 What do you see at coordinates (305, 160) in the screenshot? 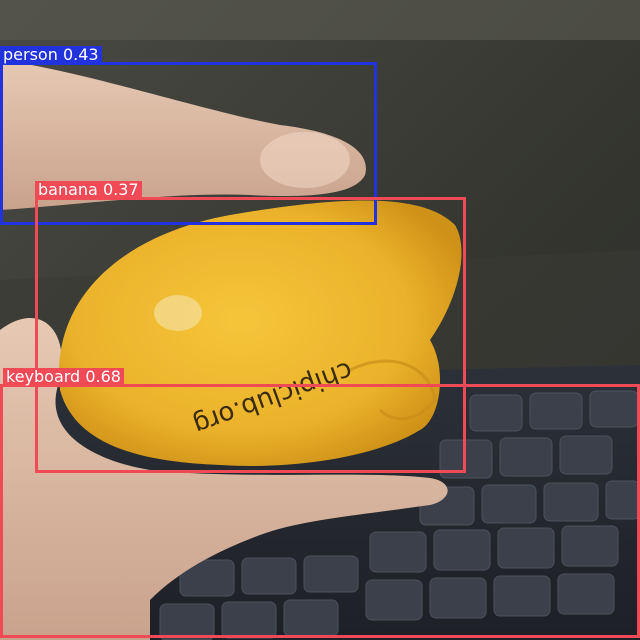
I see `fingernail` at bounding box center [305, 160].